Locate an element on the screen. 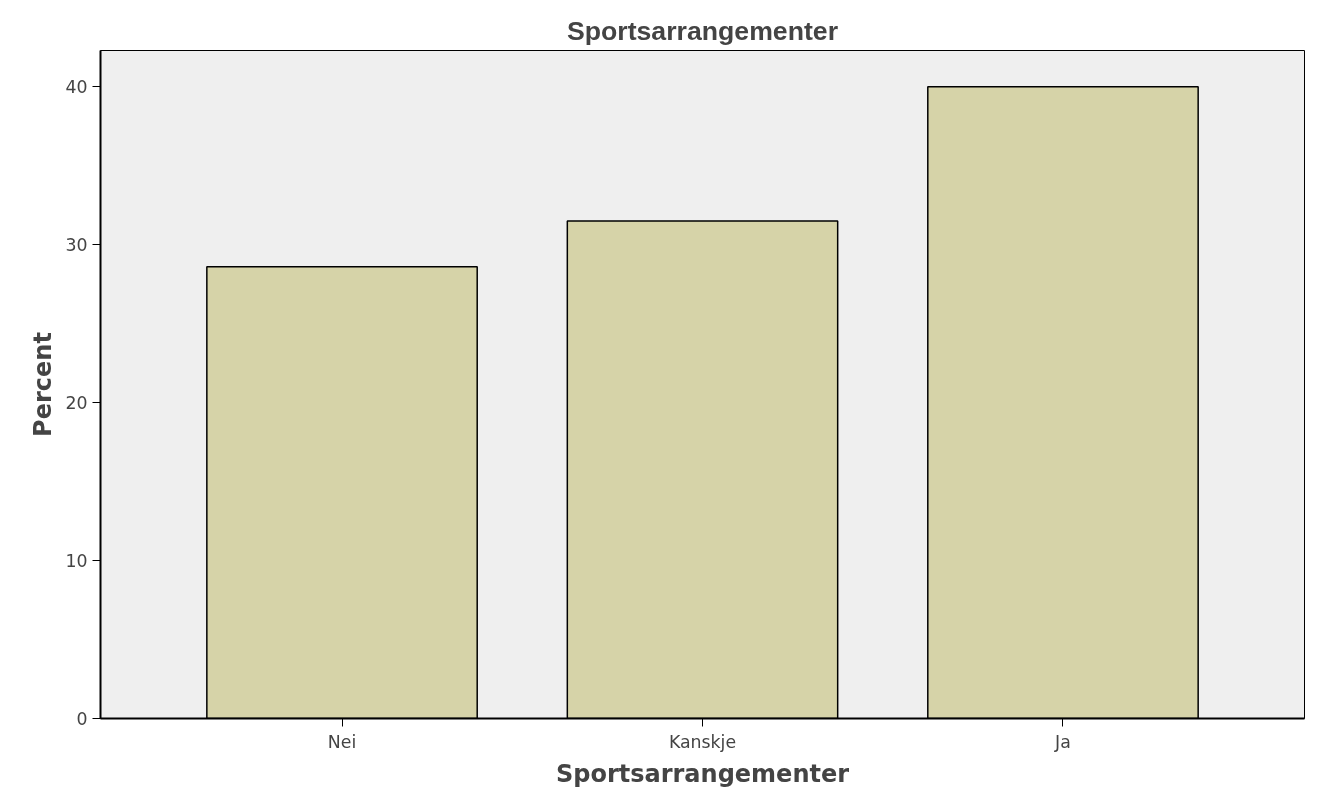 Image resolution: width=1324 pixels, height=798 pixels. x-tick-label: Ja is located at coordinates (1062, 741).